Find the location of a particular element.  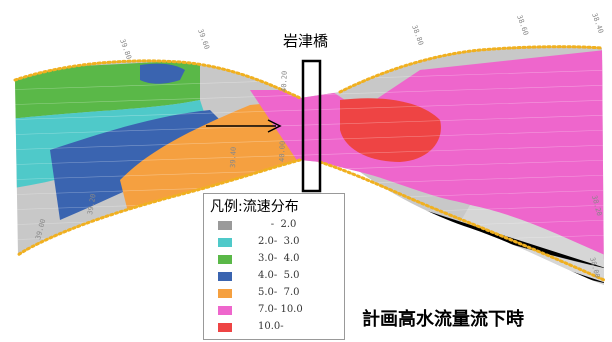

right-bank-upper is located at coordinates (471, 69).